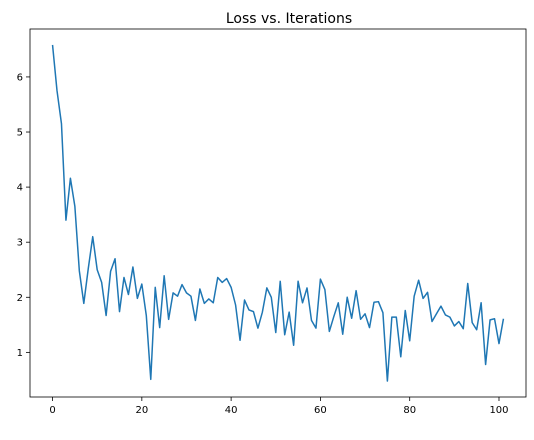 The height and width of the screenshot is (440, 534). What do you see at coordinates (23, 215) in the screenshot?
I see `y-axis: 1 2 3 4 5 6` at bounding box center [23, 215].